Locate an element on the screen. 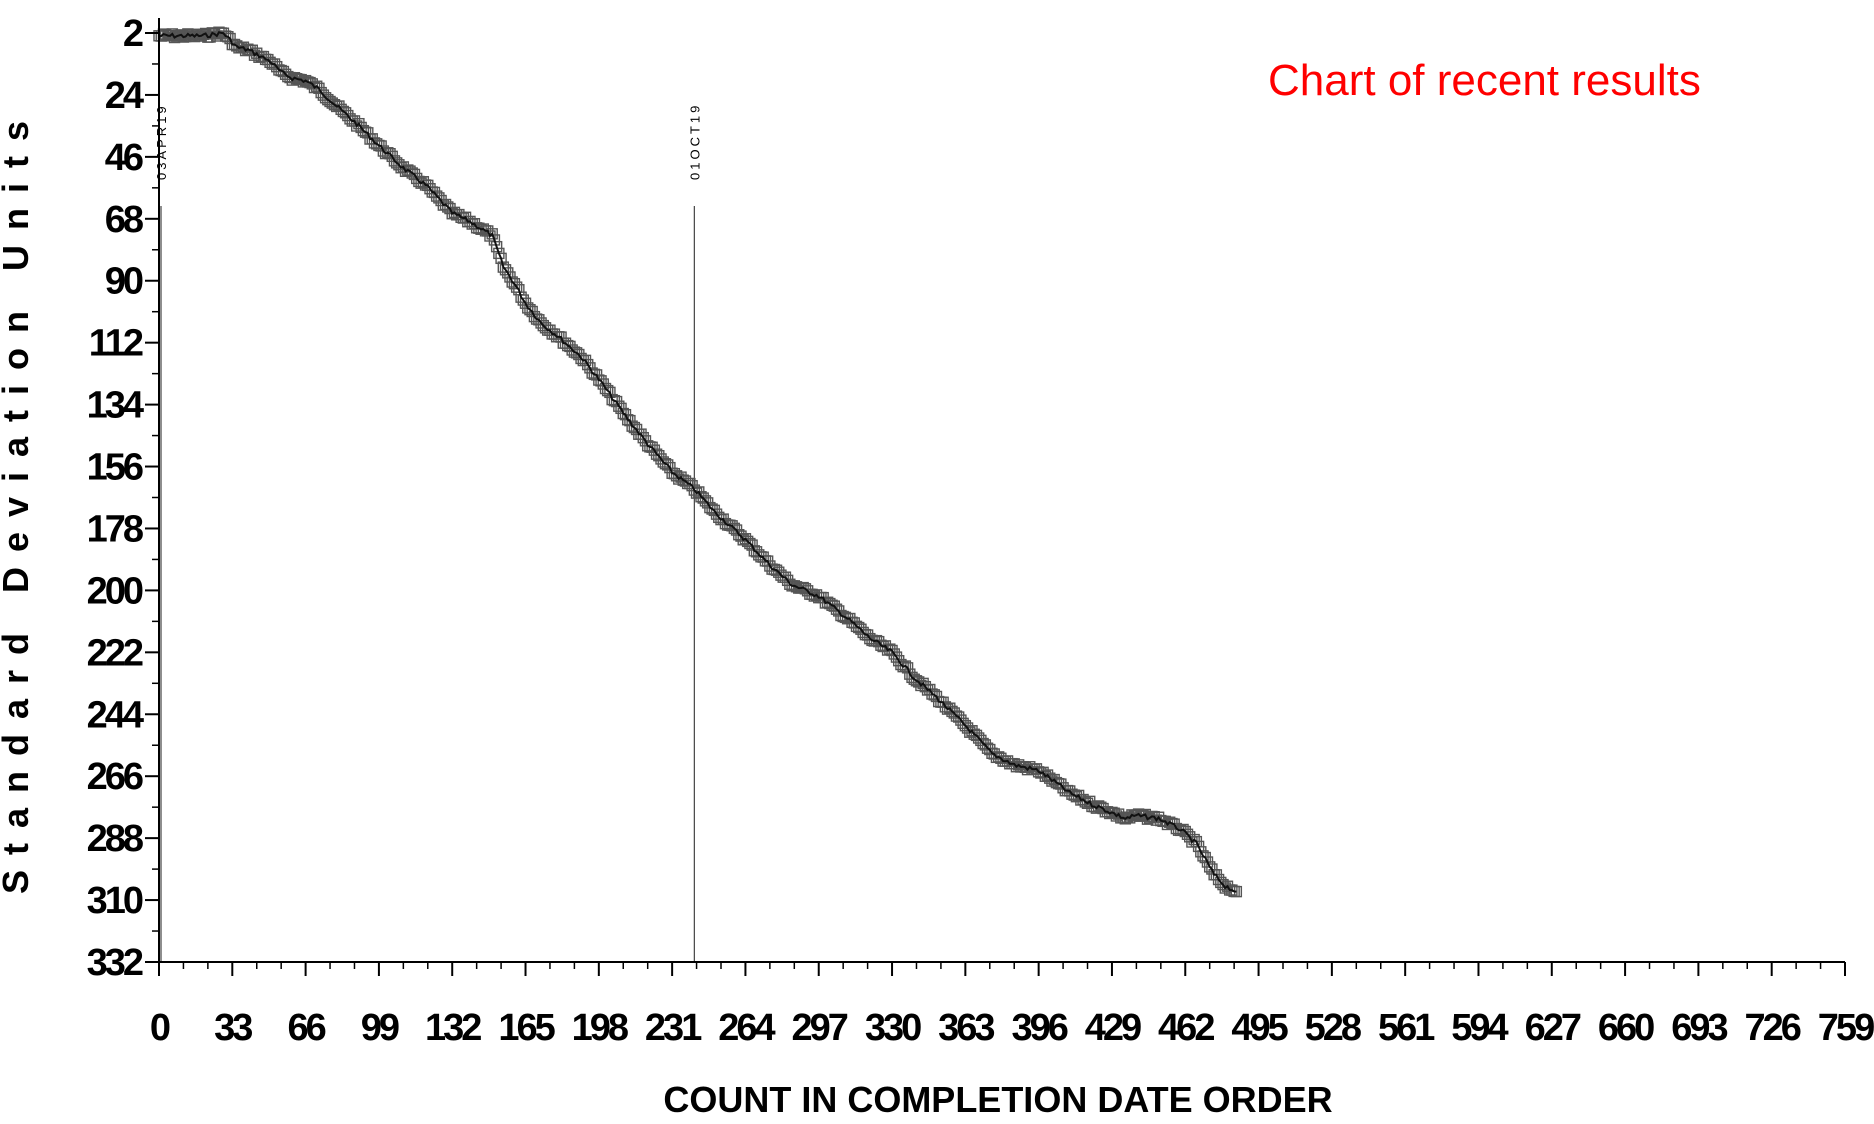 Image resolution: width=1874 pixels, height=1124 pixels. x-tick-label: 231 is located at coordinates (673, 1028).